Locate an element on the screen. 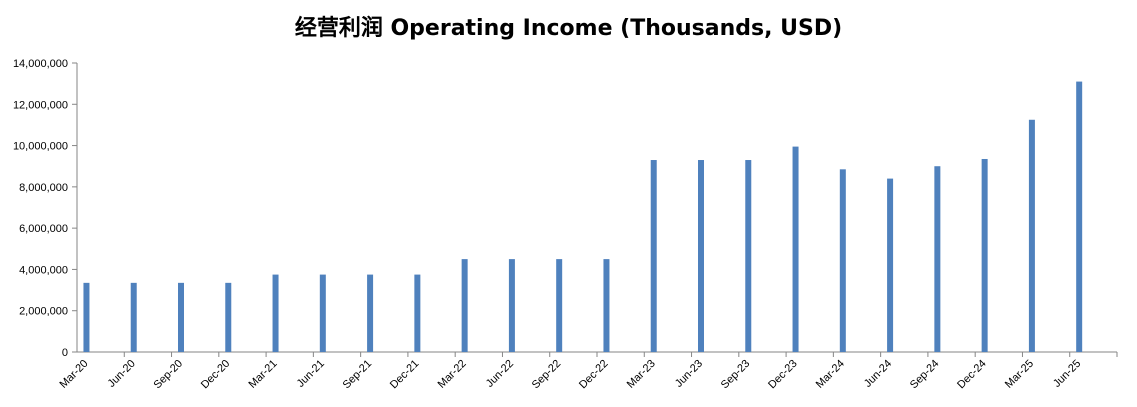 The height and width of the screenshot is (407, 1137). x-tick-label: Jun-22 is located at coordinates (500, 374).